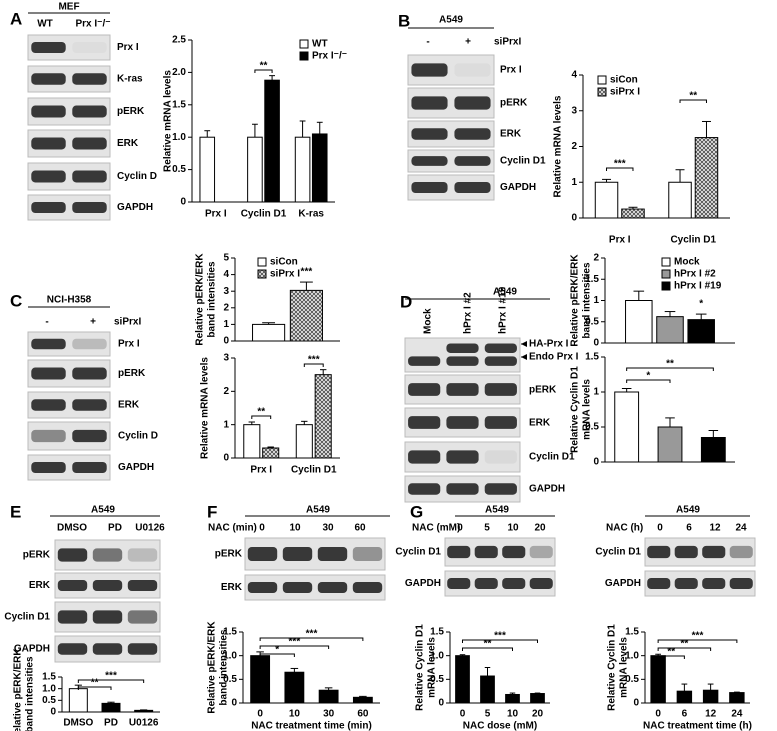  I want to click on lane-label: 5, so click(487, 528).